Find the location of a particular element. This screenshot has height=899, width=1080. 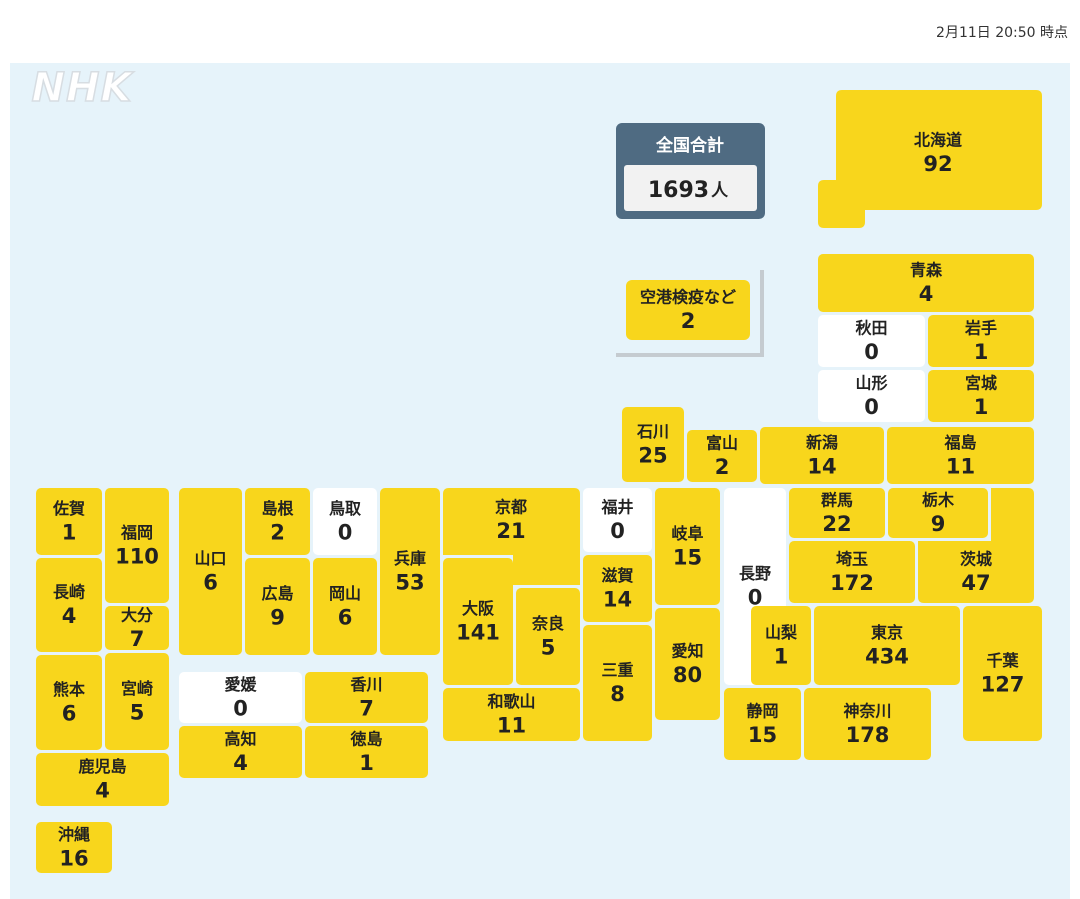

prefecture-value: 172 is located at coordinates (852, 583).